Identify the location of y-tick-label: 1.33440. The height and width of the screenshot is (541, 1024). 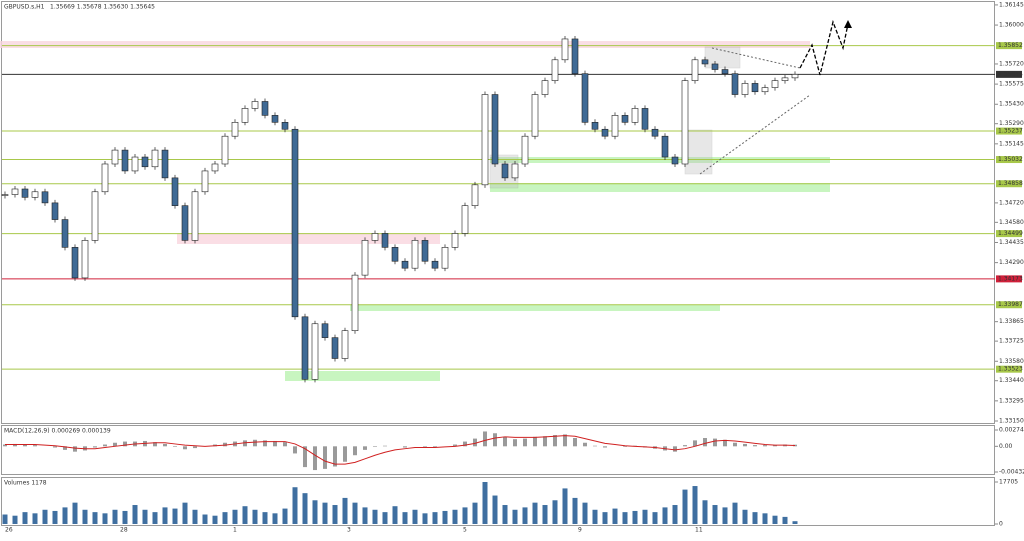
(1011, 380).